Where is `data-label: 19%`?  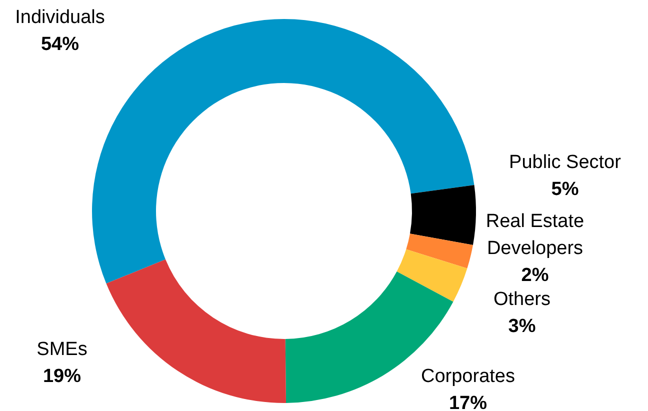 data-label: 19% is located at coordinates (62, 377).